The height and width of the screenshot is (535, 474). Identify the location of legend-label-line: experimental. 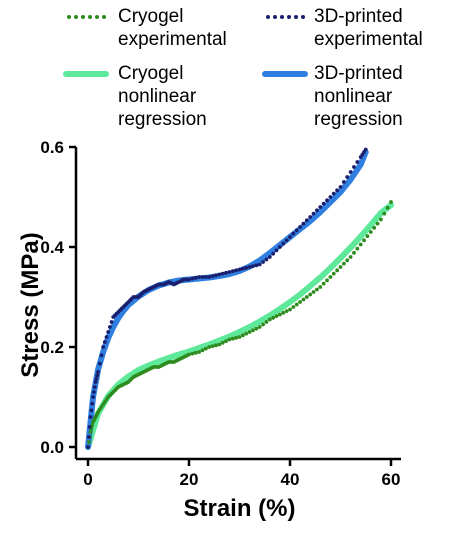
(368, 39).